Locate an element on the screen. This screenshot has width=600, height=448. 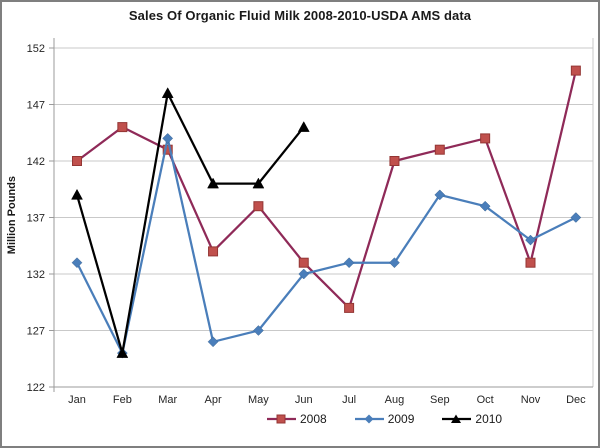
data-point-2009-Nov is located at coordinates (530, 240).